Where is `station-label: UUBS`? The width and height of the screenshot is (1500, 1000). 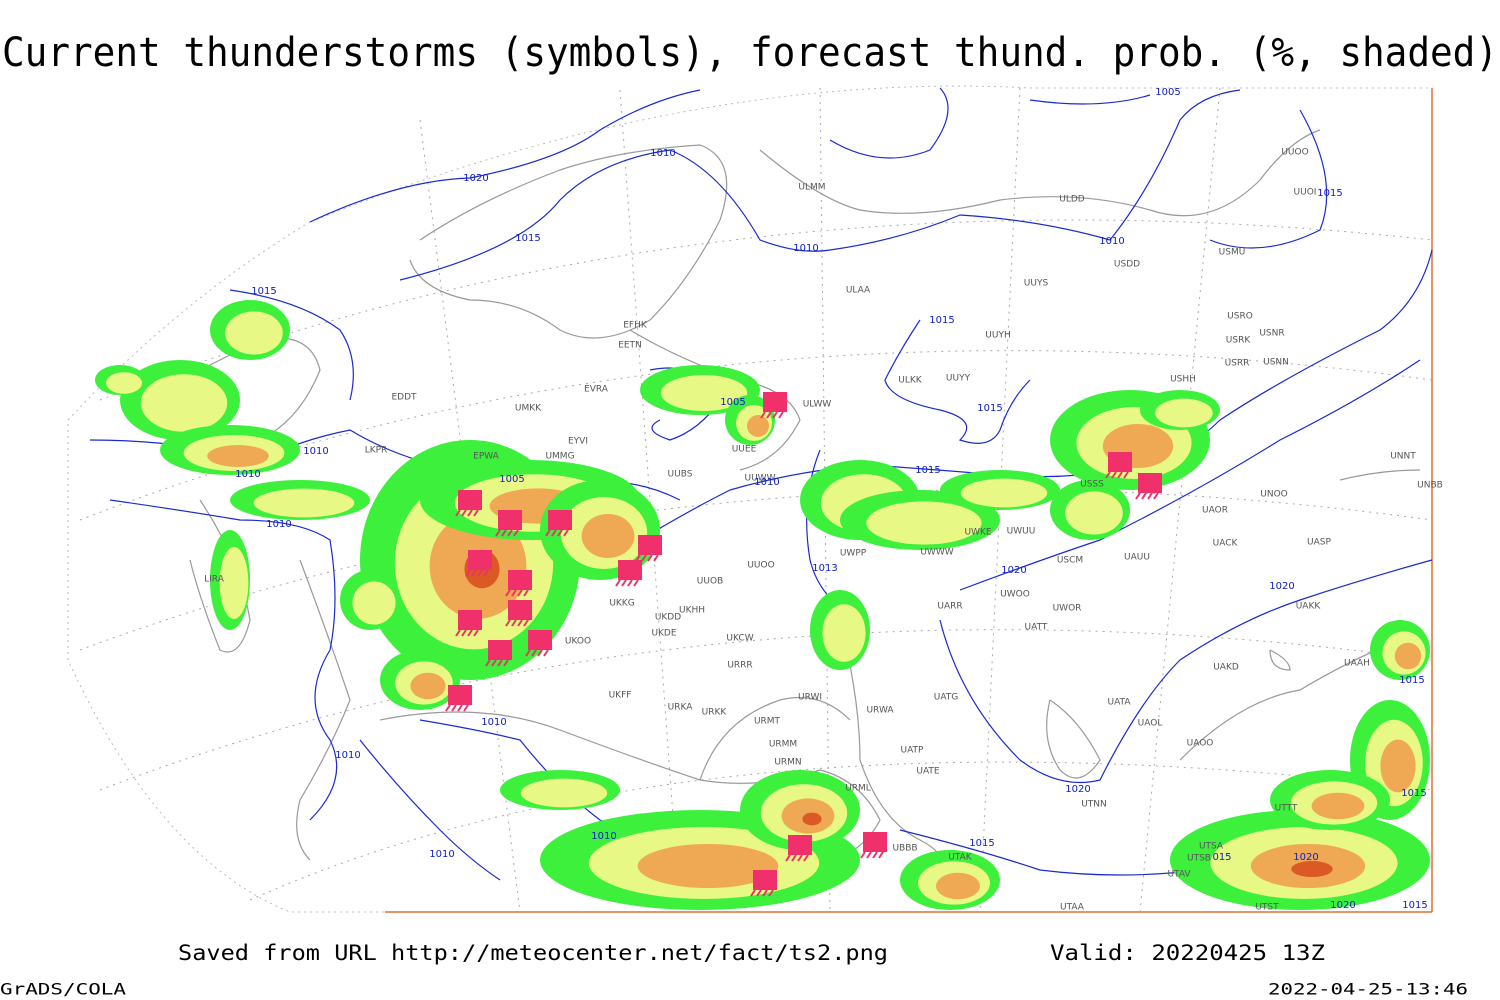 station-label: UUBS is located at coordinates (680, 475).